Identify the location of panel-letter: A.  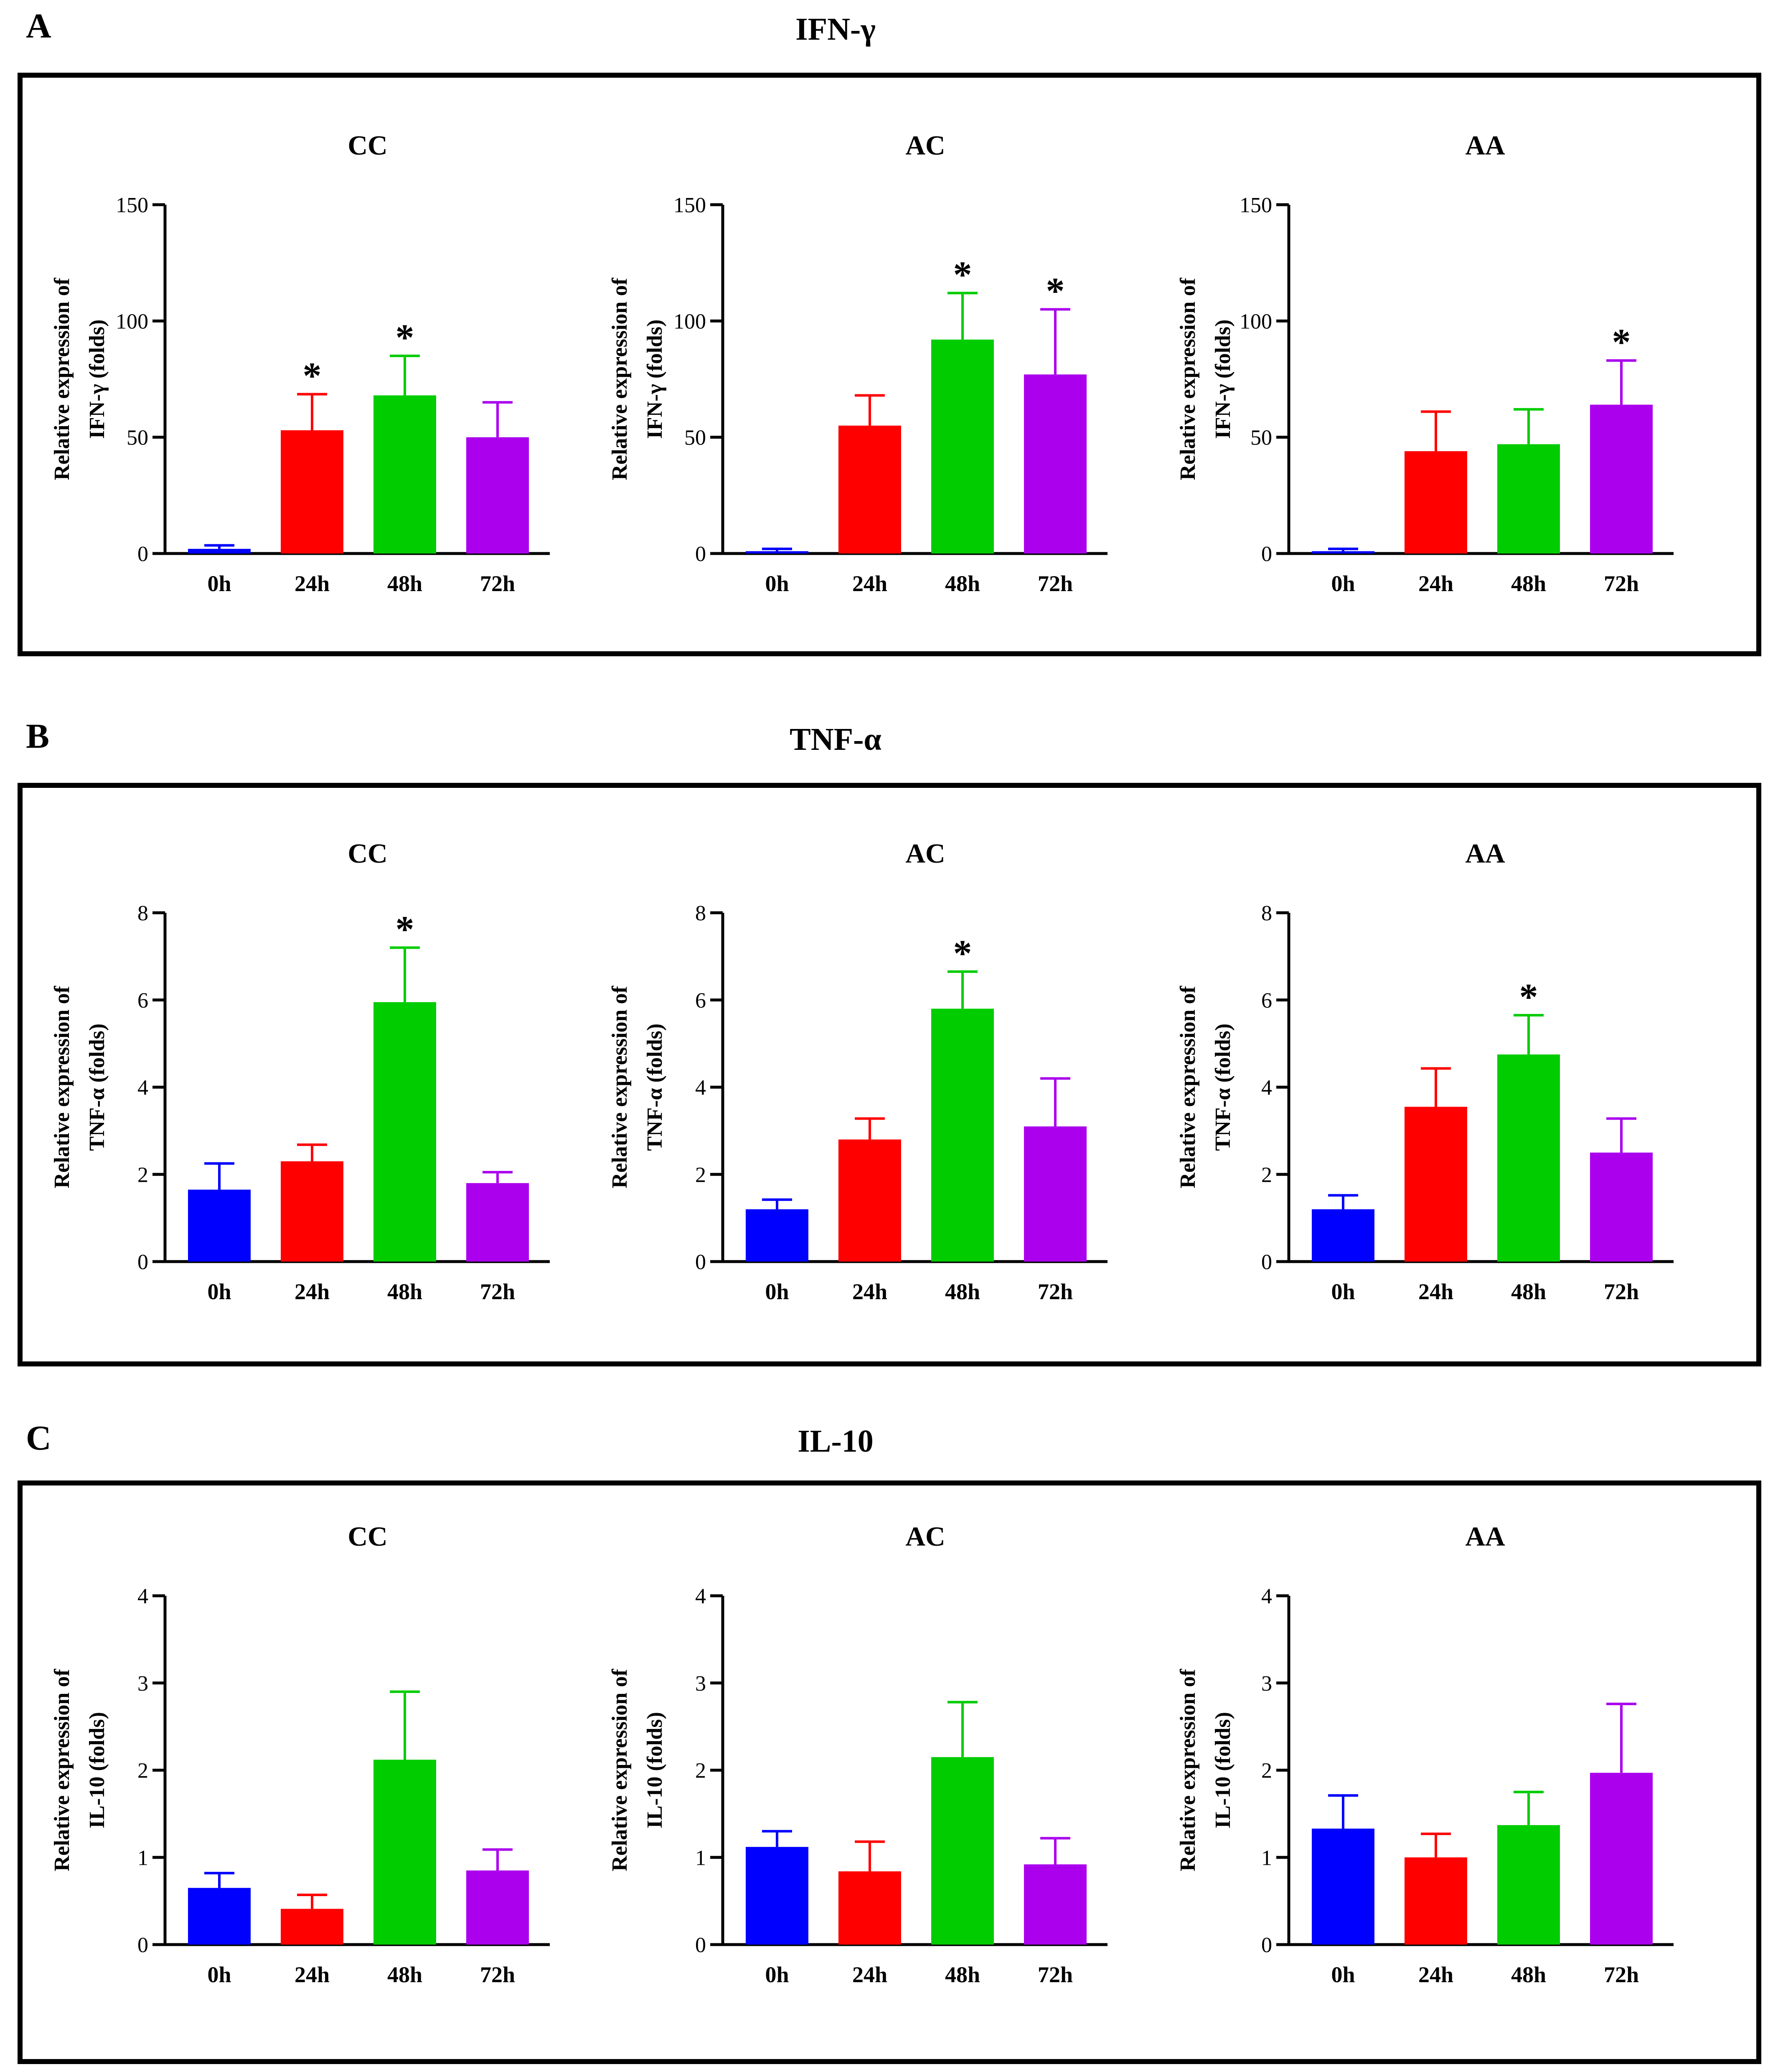
(38, 26).